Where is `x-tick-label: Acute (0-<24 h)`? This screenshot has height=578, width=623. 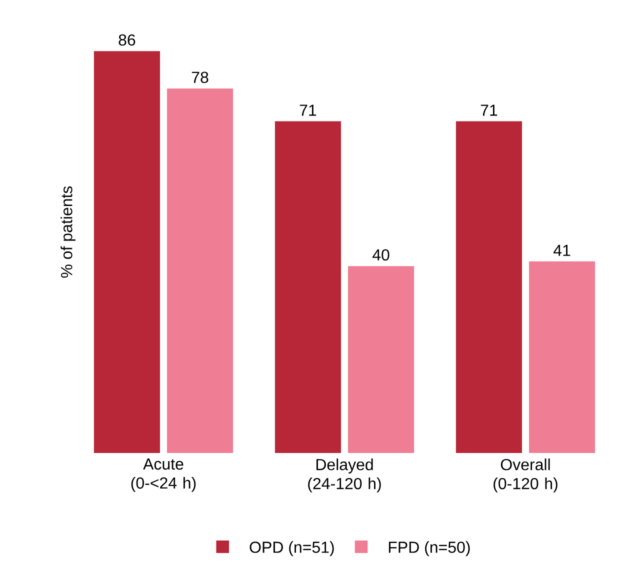 x-tick-label: Acute (0-<24 h) is located at coordinates (163, 475).